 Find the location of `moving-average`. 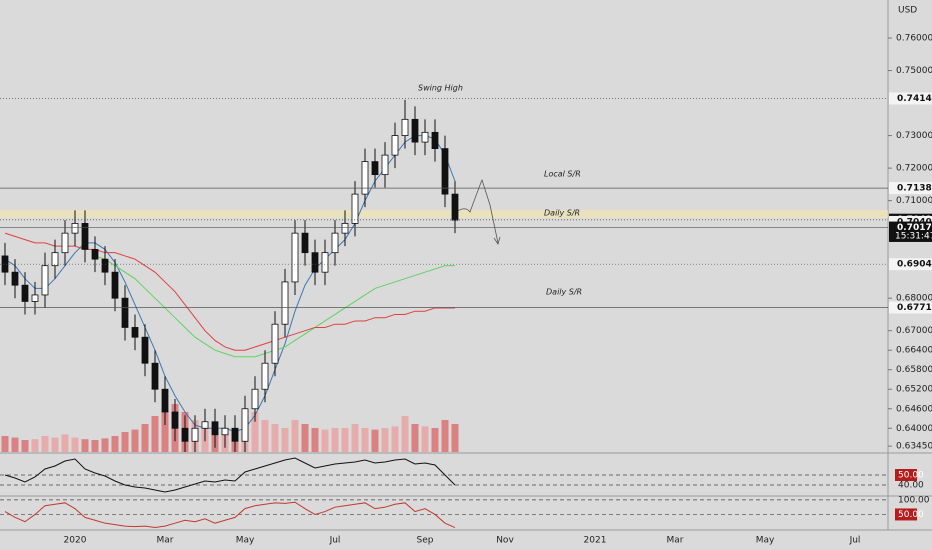

moving-average is located at coordinates (229, 291).